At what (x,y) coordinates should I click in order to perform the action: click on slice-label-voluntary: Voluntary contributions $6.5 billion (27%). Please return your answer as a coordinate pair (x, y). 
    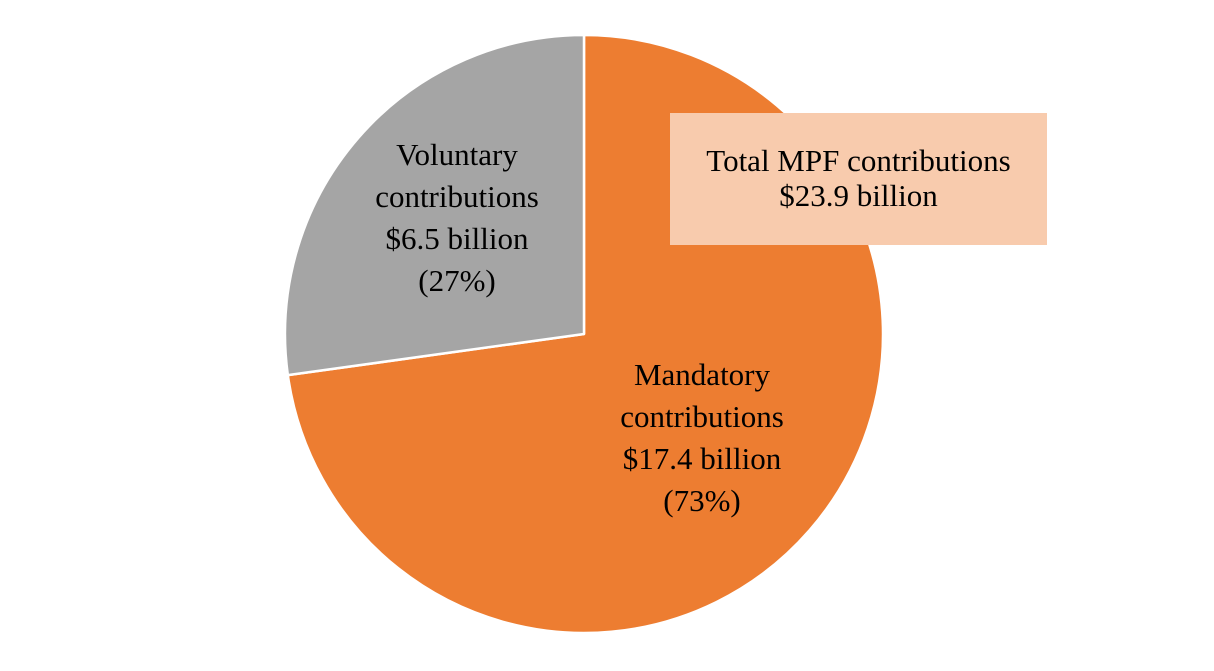
    Looking at the image, I should click on (457, 217).